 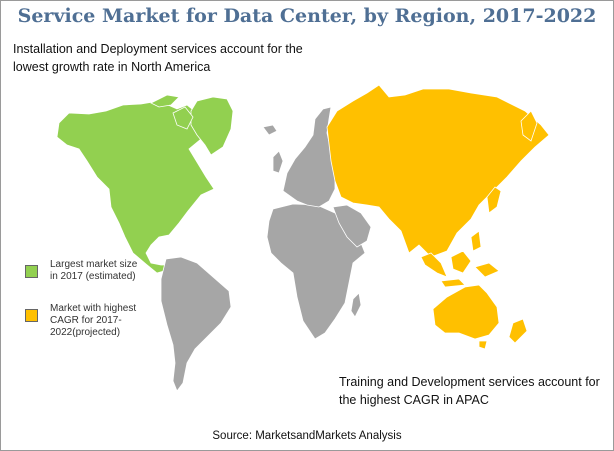 What do you see at coordinates (529, 126) in the screenshot?
I see `kamchatka` at bounding box center [529, 126].